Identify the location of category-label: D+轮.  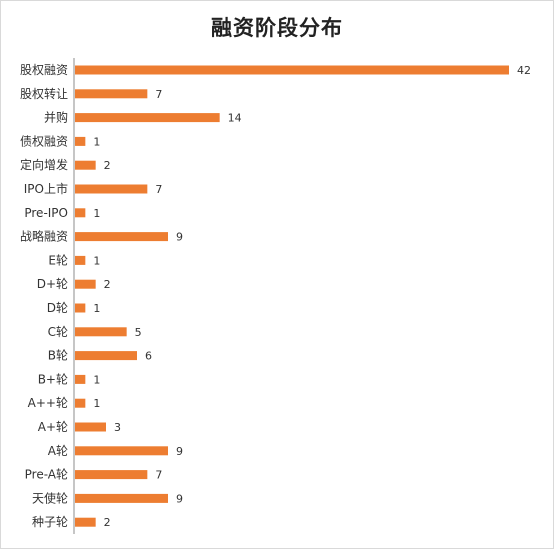
(52, 284).